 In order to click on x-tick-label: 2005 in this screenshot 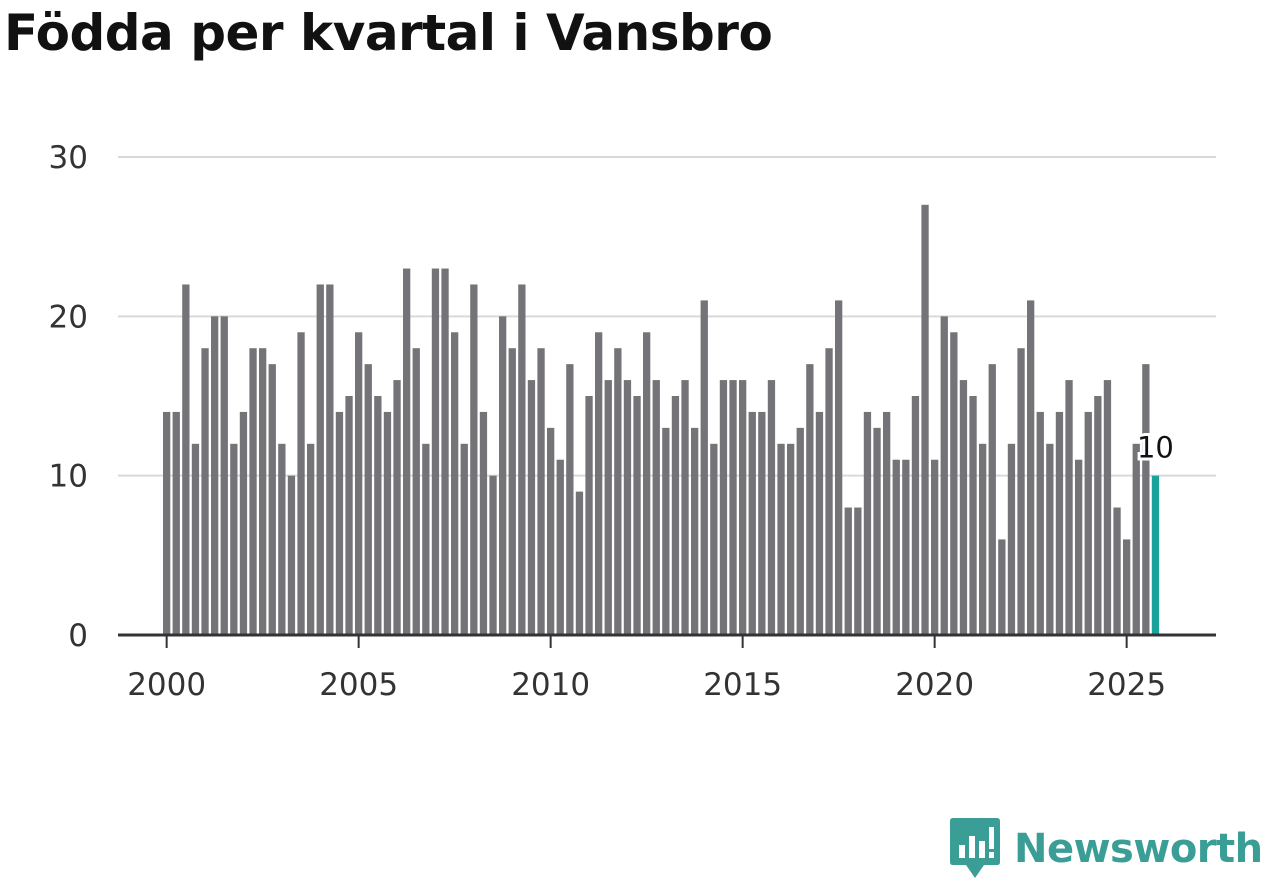, I will do `click(358, 685)`.